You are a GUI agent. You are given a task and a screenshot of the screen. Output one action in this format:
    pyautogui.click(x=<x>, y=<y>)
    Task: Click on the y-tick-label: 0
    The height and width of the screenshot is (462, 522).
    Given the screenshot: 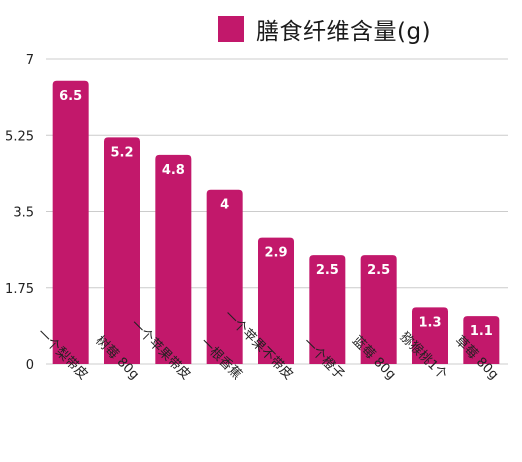 What is the action you would take?
    pyautogui.click(x=30, y=365)
    